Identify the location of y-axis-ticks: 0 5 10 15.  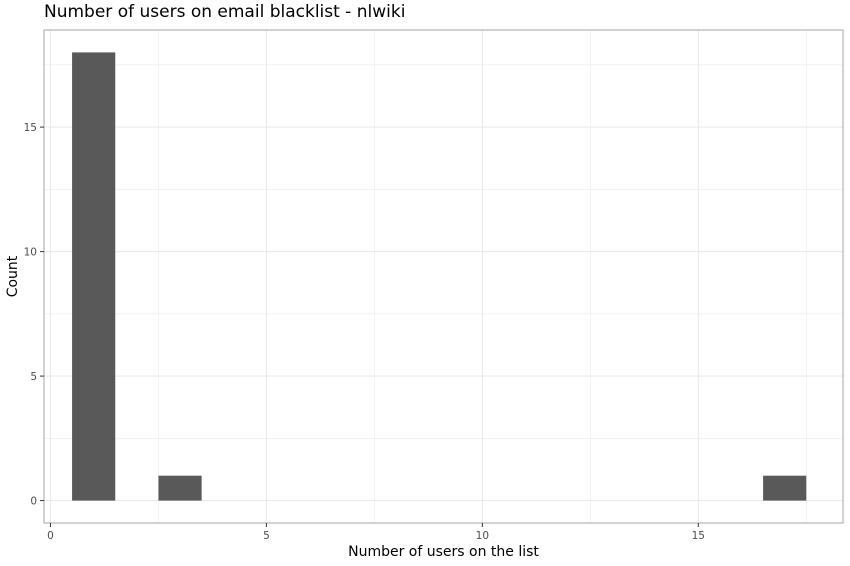
(34, 315).